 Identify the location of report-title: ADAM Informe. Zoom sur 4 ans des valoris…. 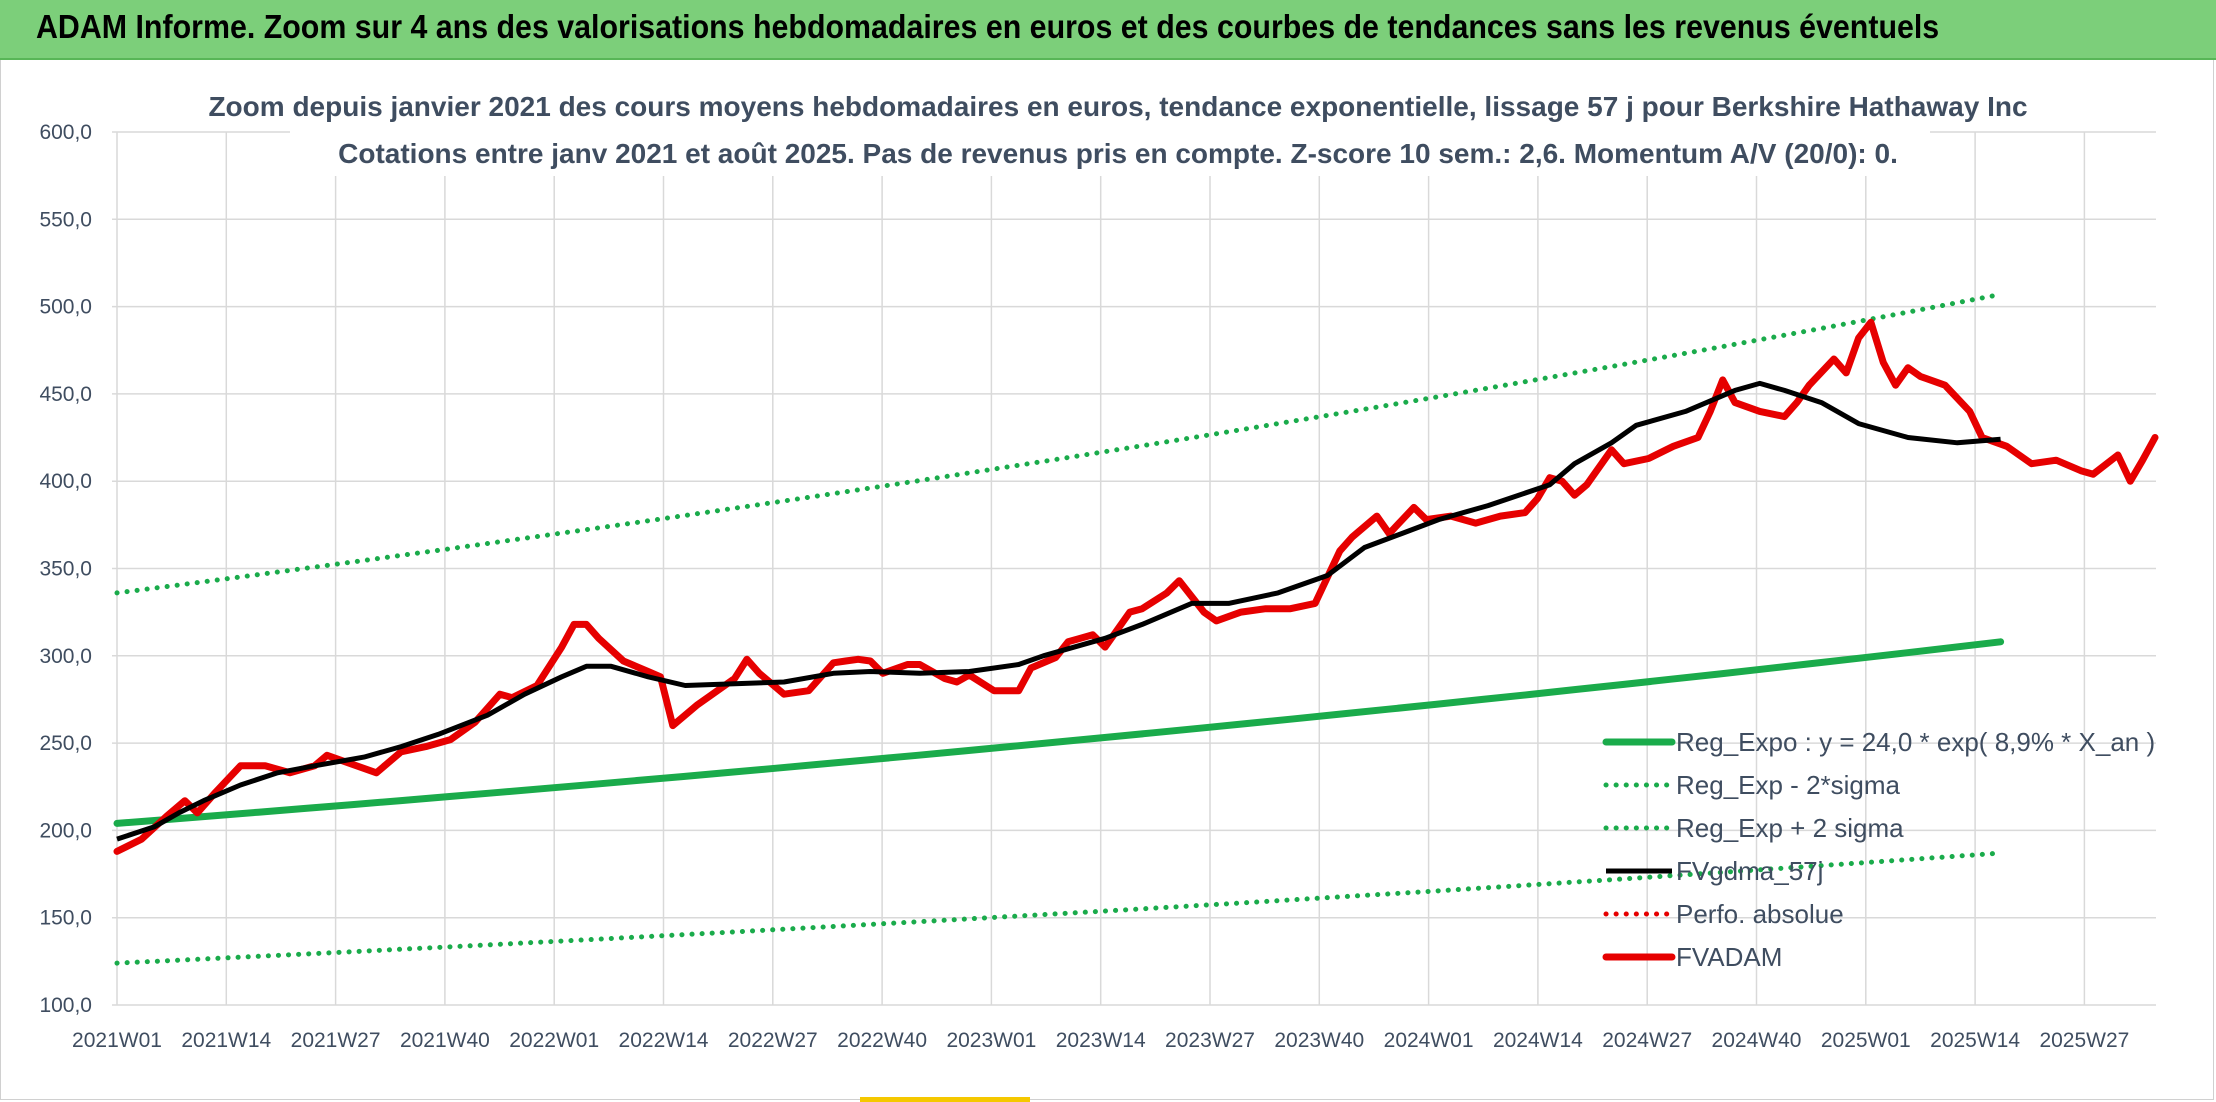
(988, 26).